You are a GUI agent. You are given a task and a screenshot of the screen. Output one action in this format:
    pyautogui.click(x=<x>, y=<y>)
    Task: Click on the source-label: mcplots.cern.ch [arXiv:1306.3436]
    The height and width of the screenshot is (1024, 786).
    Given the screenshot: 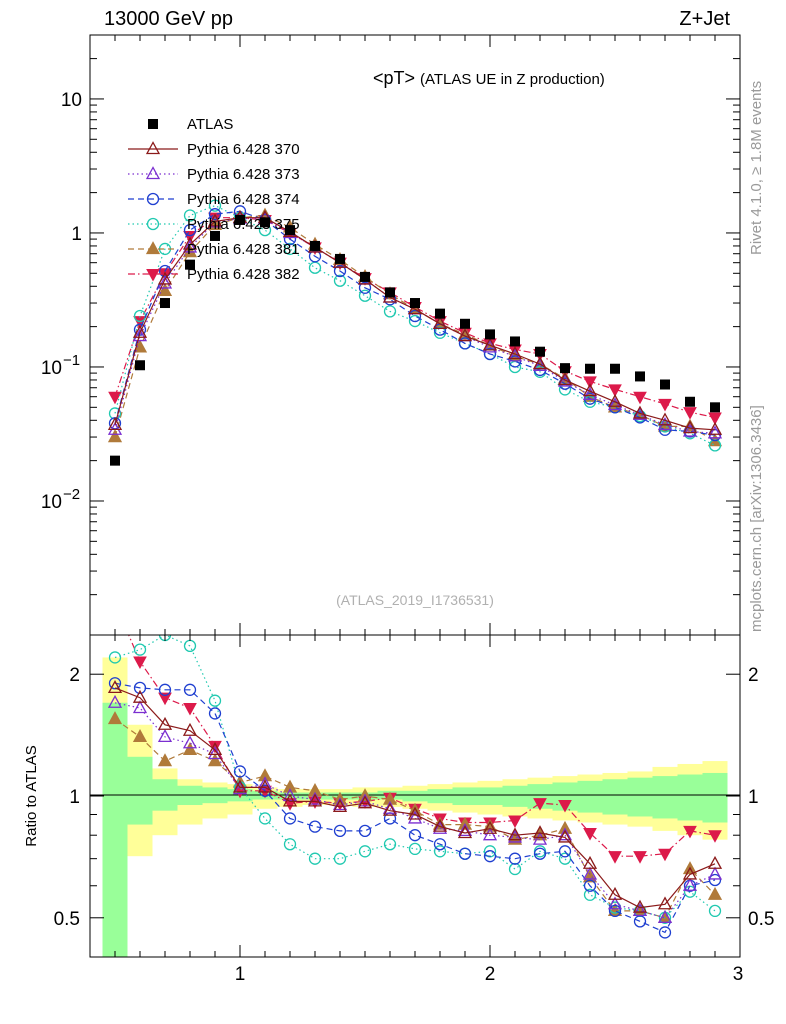 What is the action you would take?
    pyautogui.click(x=756, y=518)
    